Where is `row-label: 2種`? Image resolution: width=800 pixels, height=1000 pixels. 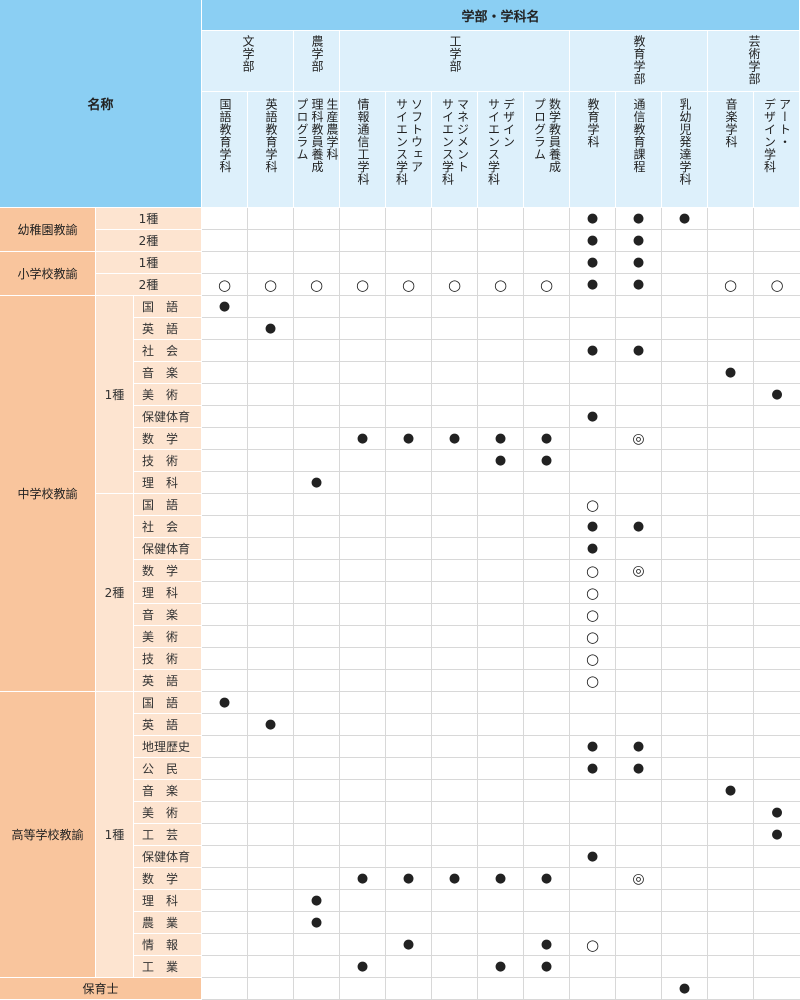
row-label: 2種 is located at coordinates (149, 285).